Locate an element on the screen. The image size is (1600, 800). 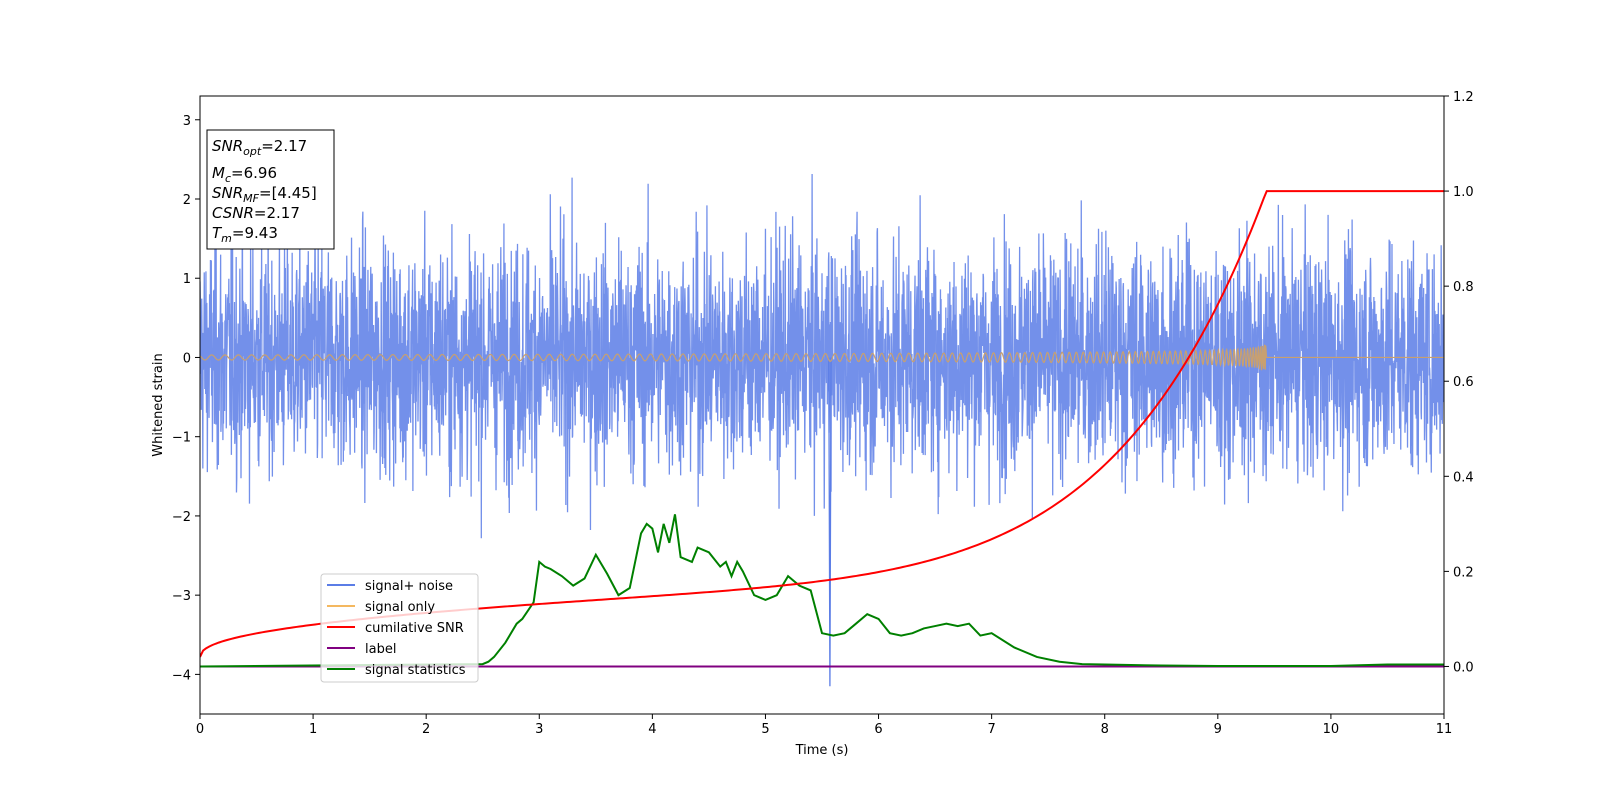
svg-text: signal statistics is located at coordinates (415, 670).